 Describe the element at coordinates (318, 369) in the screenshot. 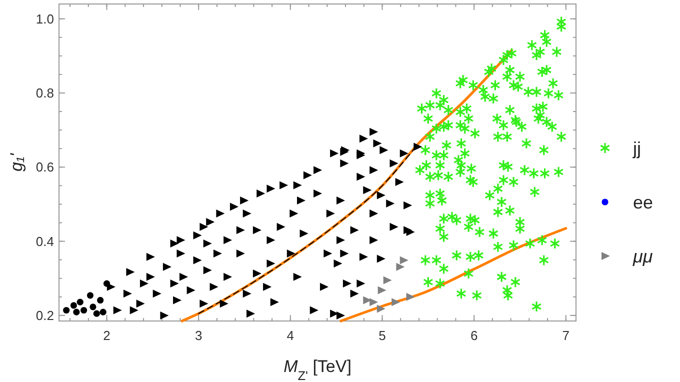

I see `x-axis-title: M$_{Z'}$ [TeV]` at that location.